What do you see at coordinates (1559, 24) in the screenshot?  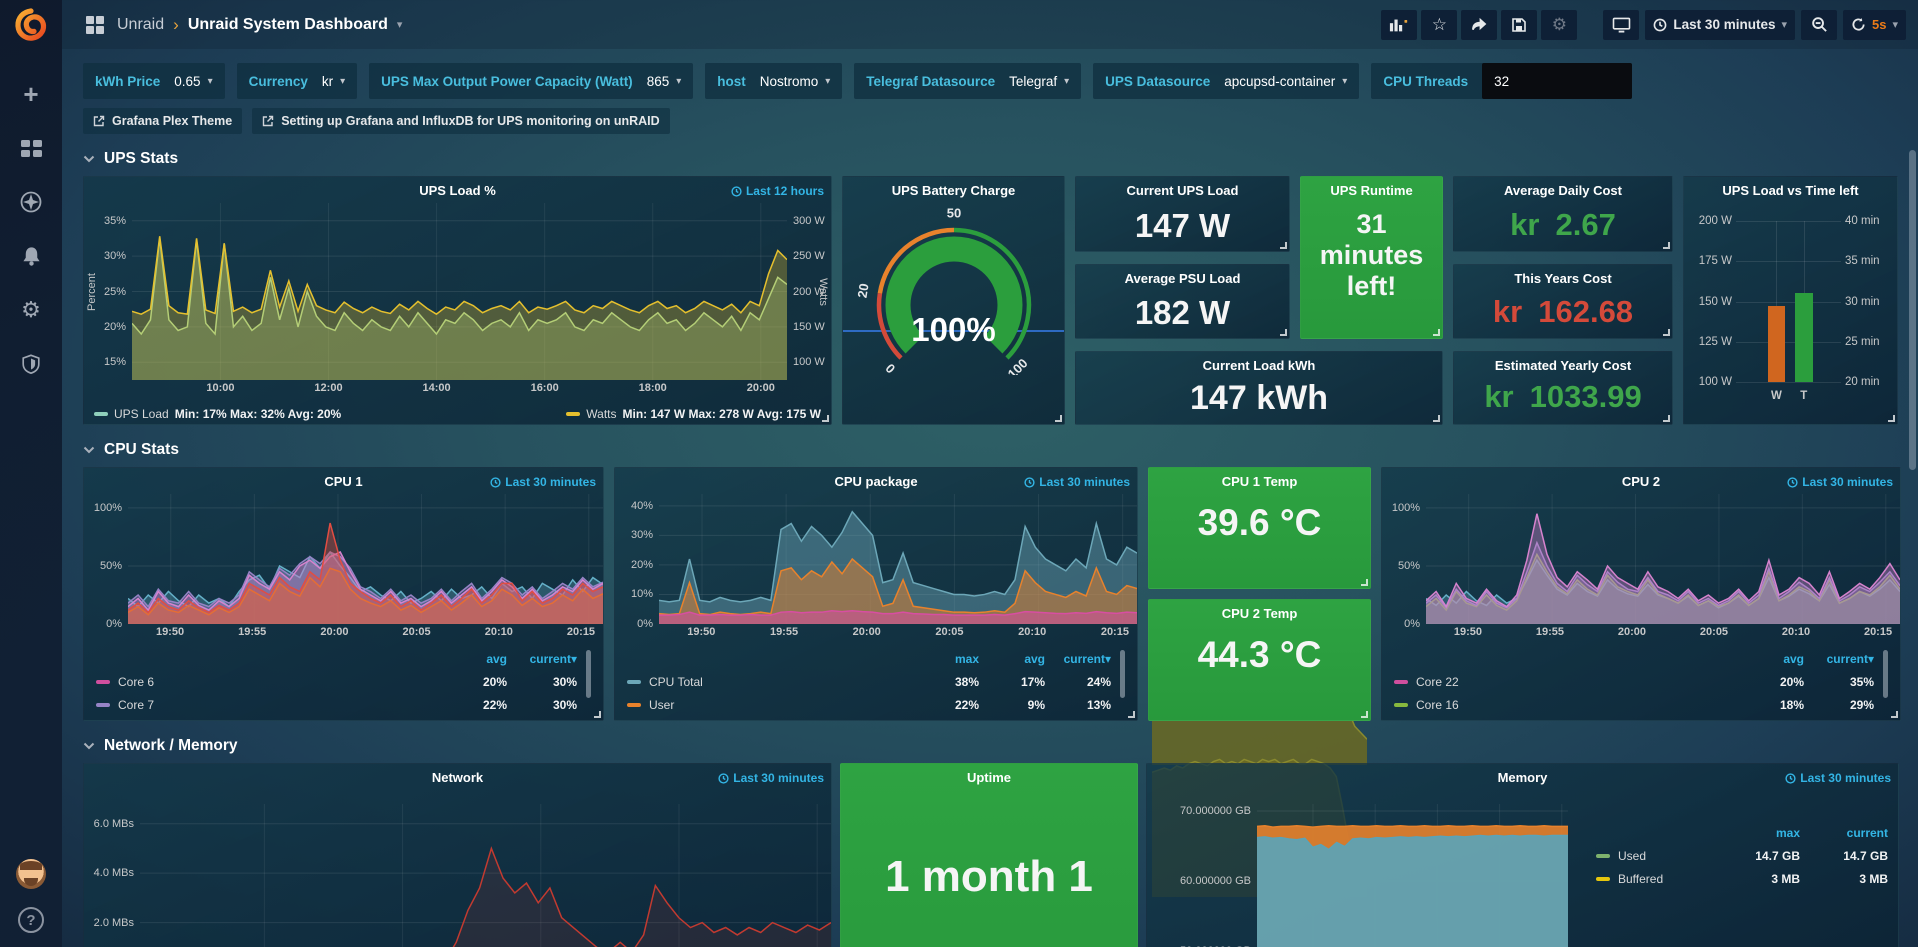 I see `dashboard-settings-button: ⚙` at bounding box center [1559, 24].